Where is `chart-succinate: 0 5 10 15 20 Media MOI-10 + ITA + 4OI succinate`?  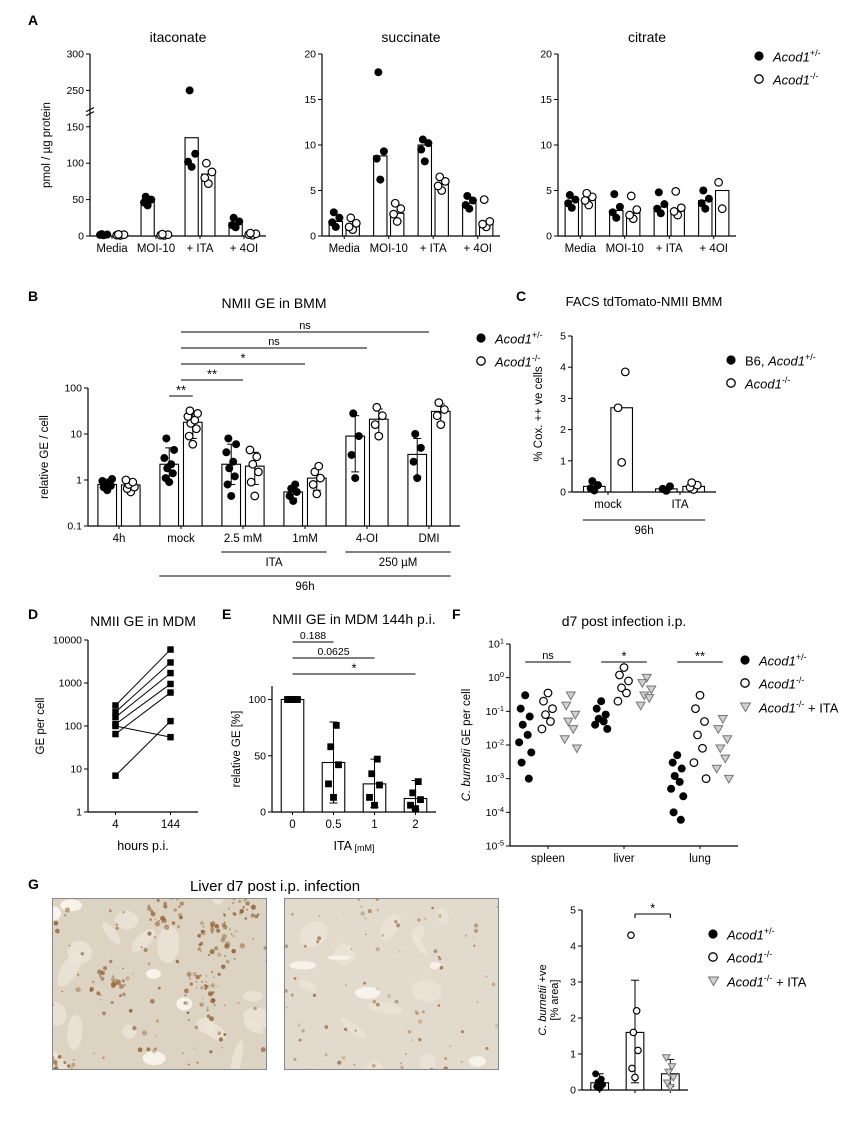 chart-succinate: 0 5 10 15 20 Media MOI-10 + ITA + 4OI succinate is located at coordinates (392, 148).